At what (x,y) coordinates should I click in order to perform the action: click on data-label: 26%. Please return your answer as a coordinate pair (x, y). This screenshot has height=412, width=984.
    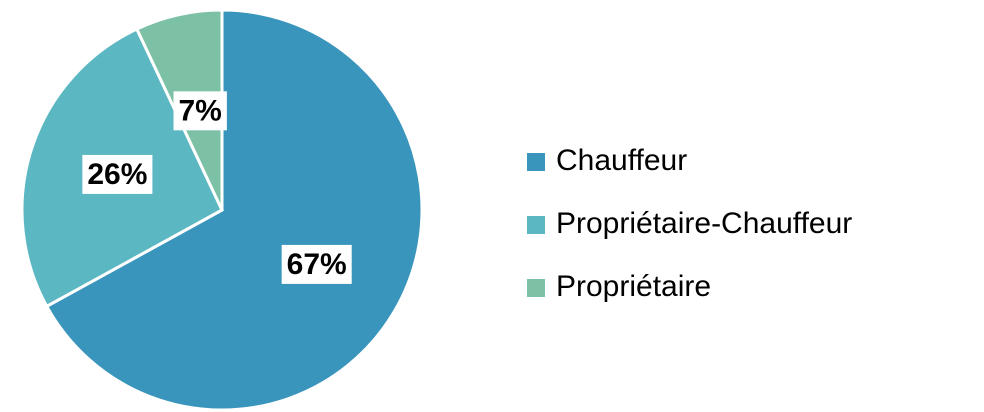
    Looking at the image, I should click on (117, 174).